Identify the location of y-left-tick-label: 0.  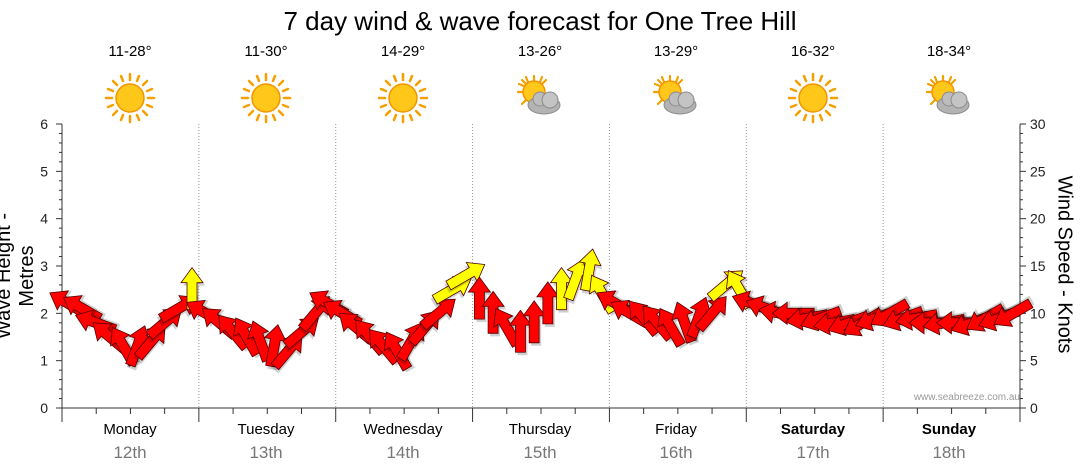
(44, 408).